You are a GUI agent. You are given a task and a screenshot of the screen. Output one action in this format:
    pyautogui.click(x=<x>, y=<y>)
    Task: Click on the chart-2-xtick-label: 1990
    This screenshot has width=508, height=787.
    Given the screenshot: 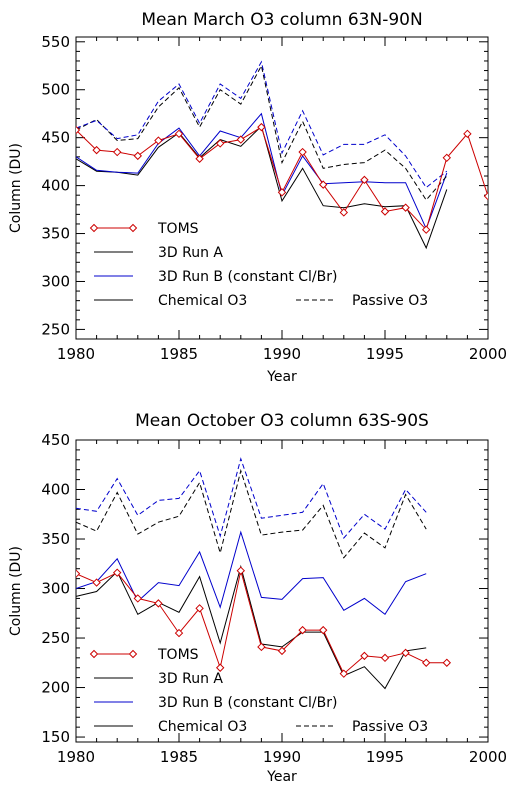 What is the action you would take?
    pyautogui.click(x=282, y=757)
    